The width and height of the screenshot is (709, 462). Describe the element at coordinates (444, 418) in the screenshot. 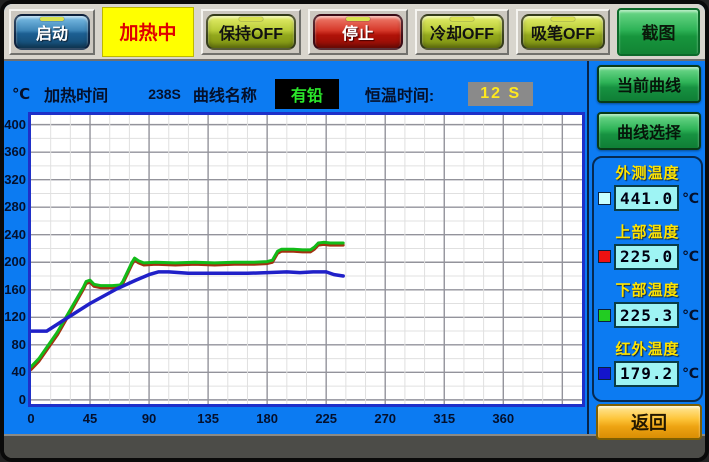

I see `x-tick-label: 315` at that location.